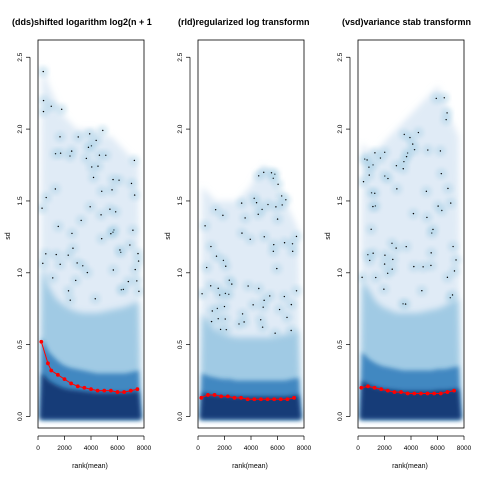  Describe the element at coordinates (340, 56) in the screenshot. I see `y-tick-label: 2.5` at that location.